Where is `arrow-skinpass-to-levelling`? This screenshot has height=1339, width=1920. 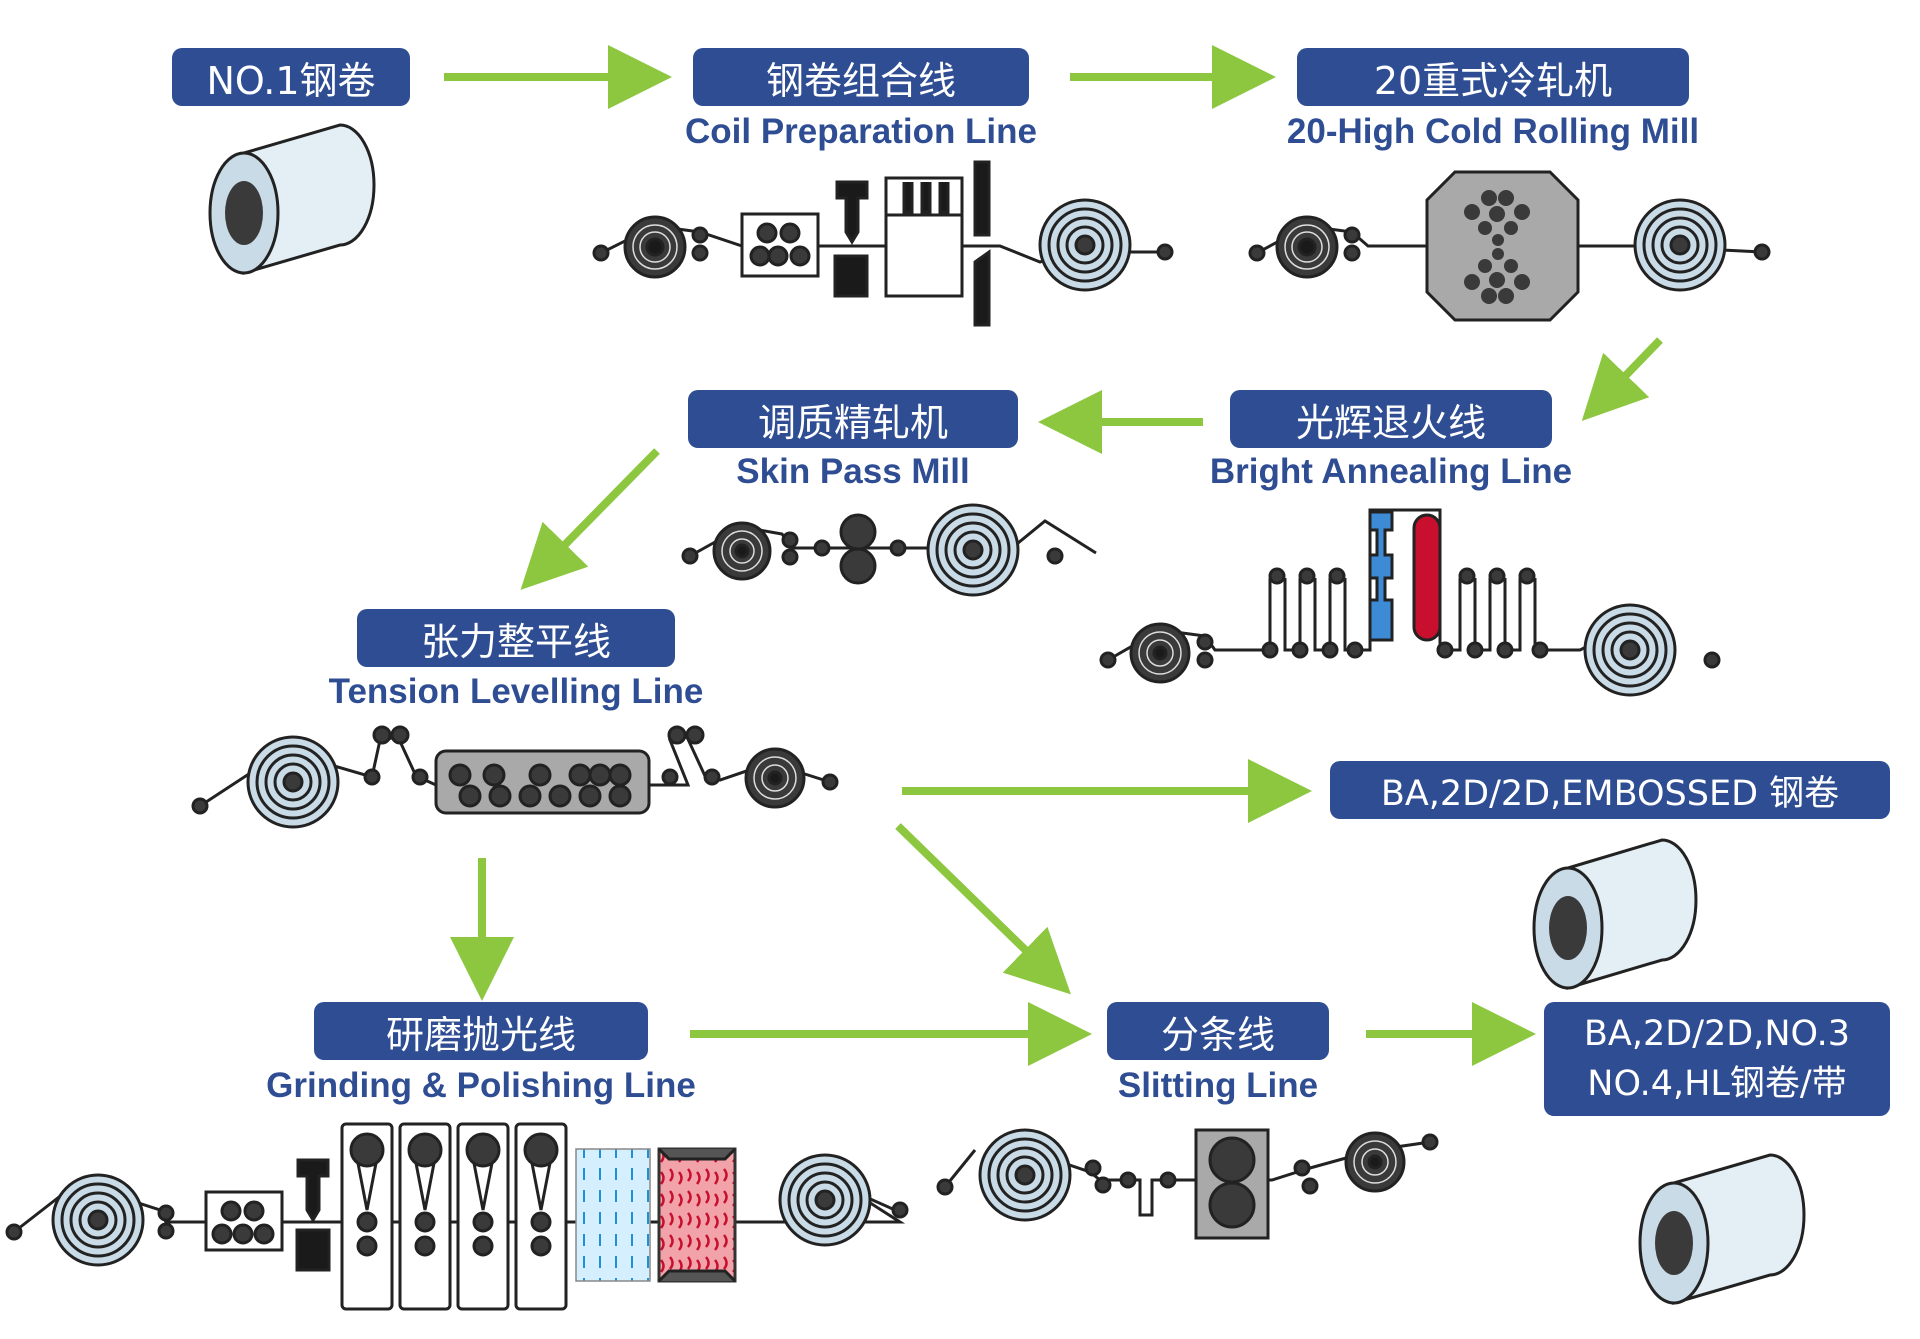 arrow-skinpass-to-levelling is located at coordinates (590, 519).